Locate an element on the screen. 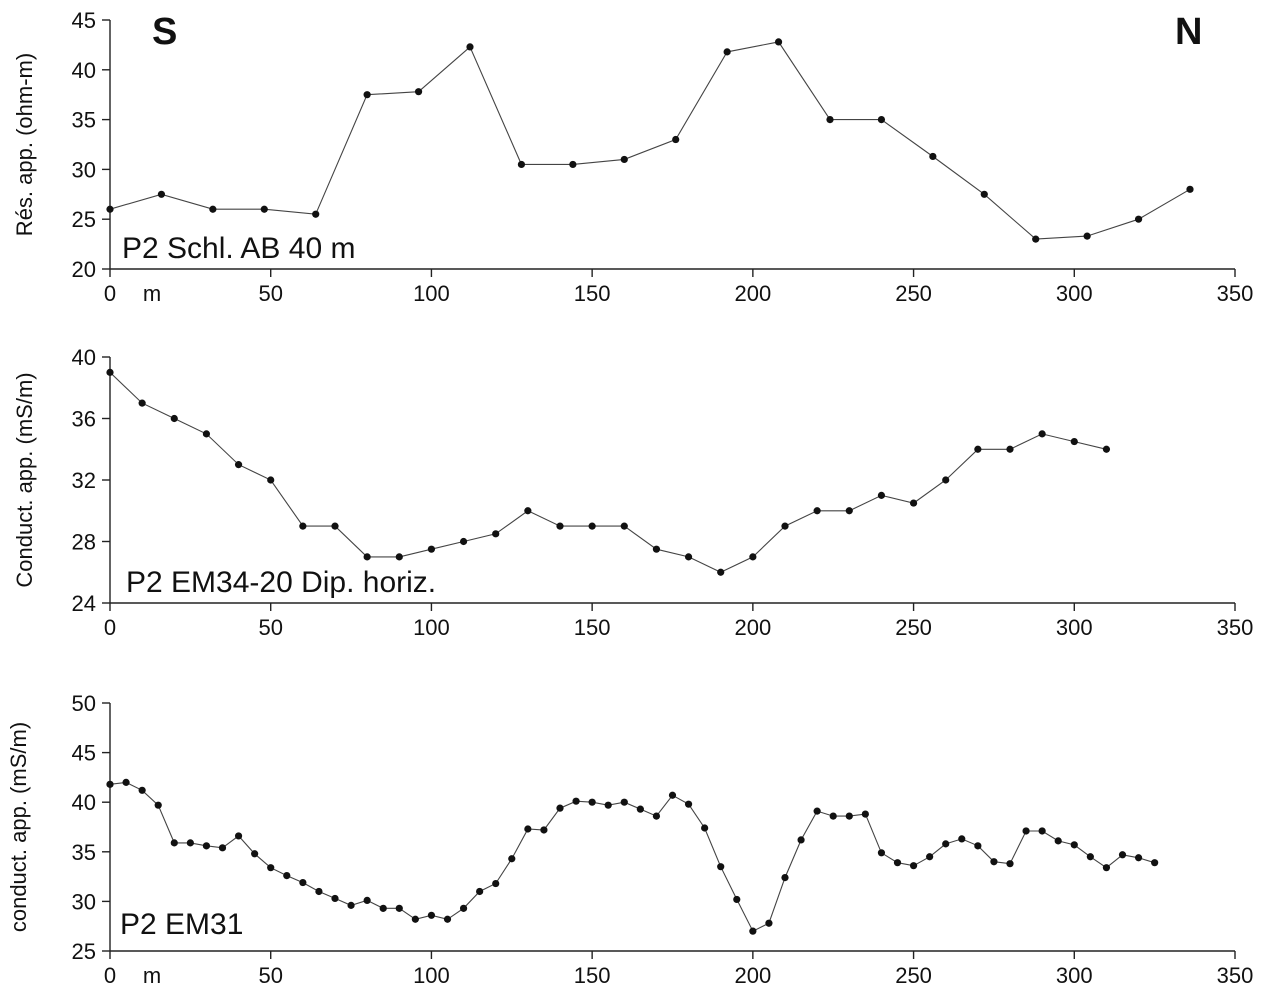  y-tick-label: 45 is located at coordinates (84, 20).